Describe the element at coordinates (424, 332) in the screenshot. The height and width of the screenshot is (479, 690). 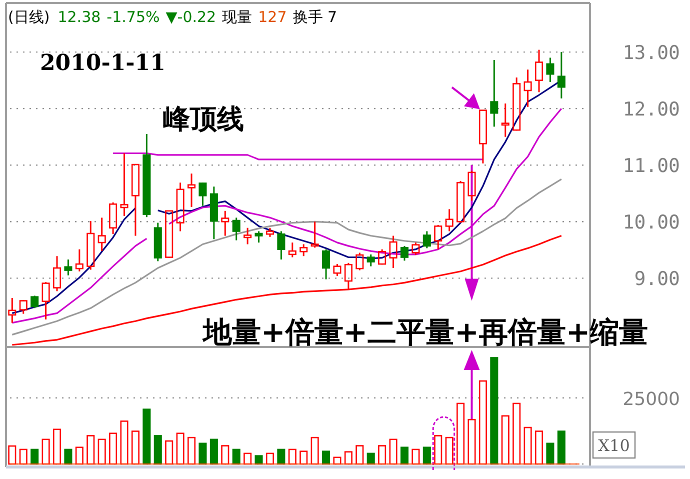
I see `annotation: 地量+倍量+二平量+再倍量+缩量` at that location.